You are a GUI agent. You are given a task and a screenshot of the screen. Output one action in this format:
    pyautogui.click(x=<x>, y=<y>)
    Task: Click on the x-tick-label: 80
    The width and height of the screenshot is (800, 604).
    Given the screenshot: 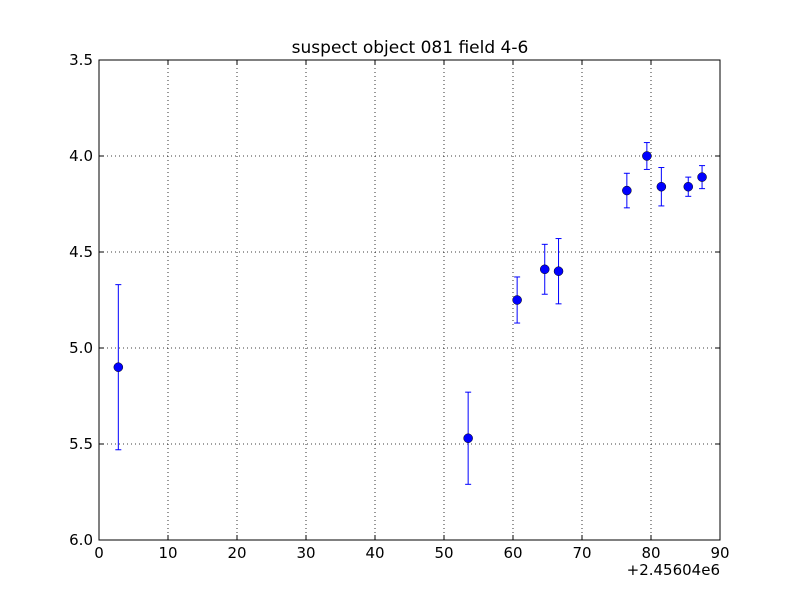 What is the action you would take?
    pyautogui.click(x=650, y=553)
    